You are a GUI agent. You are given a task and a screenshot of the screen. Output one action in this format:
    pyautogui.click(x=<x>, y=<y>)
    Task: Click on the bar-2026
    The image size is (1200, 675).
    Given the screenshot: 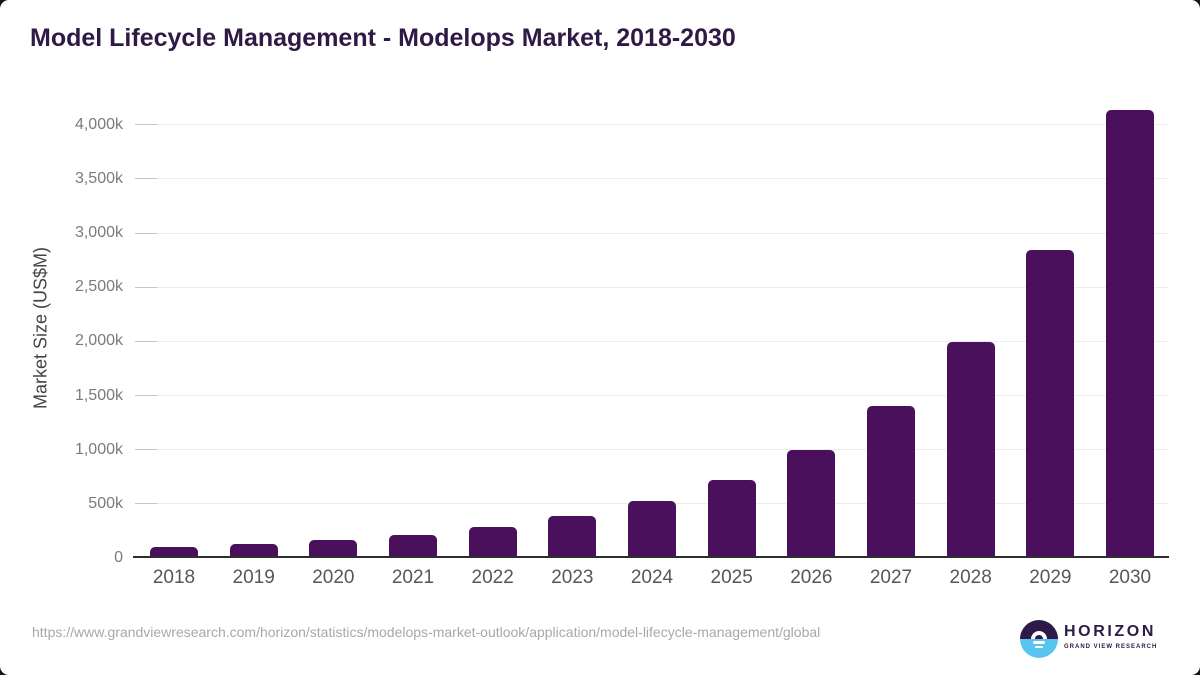 What is the action you would take?
    pyautogui.click(x=811, y=503)
    